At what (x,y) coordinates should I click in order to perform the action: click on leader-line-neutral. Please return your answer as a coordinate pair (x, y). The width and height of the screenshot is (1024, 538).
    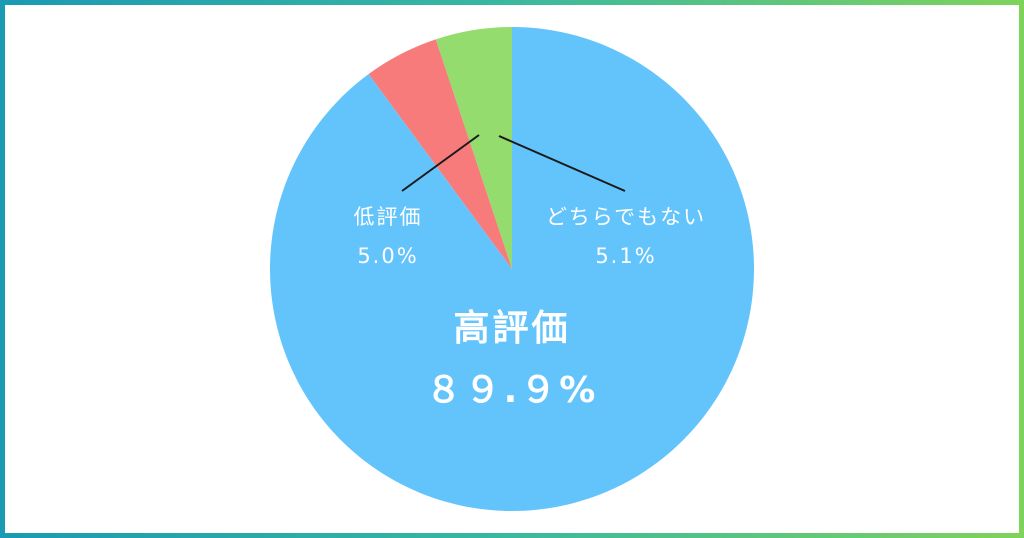
    Looking at the image, I should click on (562, 163).